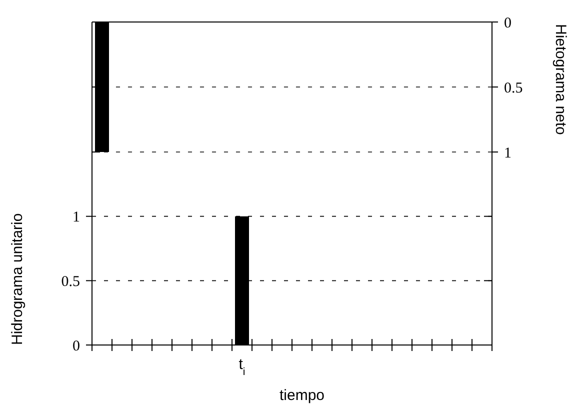 The height and width of the screenshot is (412, 583). I want to click on y-axis-title: Hidrograma unitario, so click(17, 279).